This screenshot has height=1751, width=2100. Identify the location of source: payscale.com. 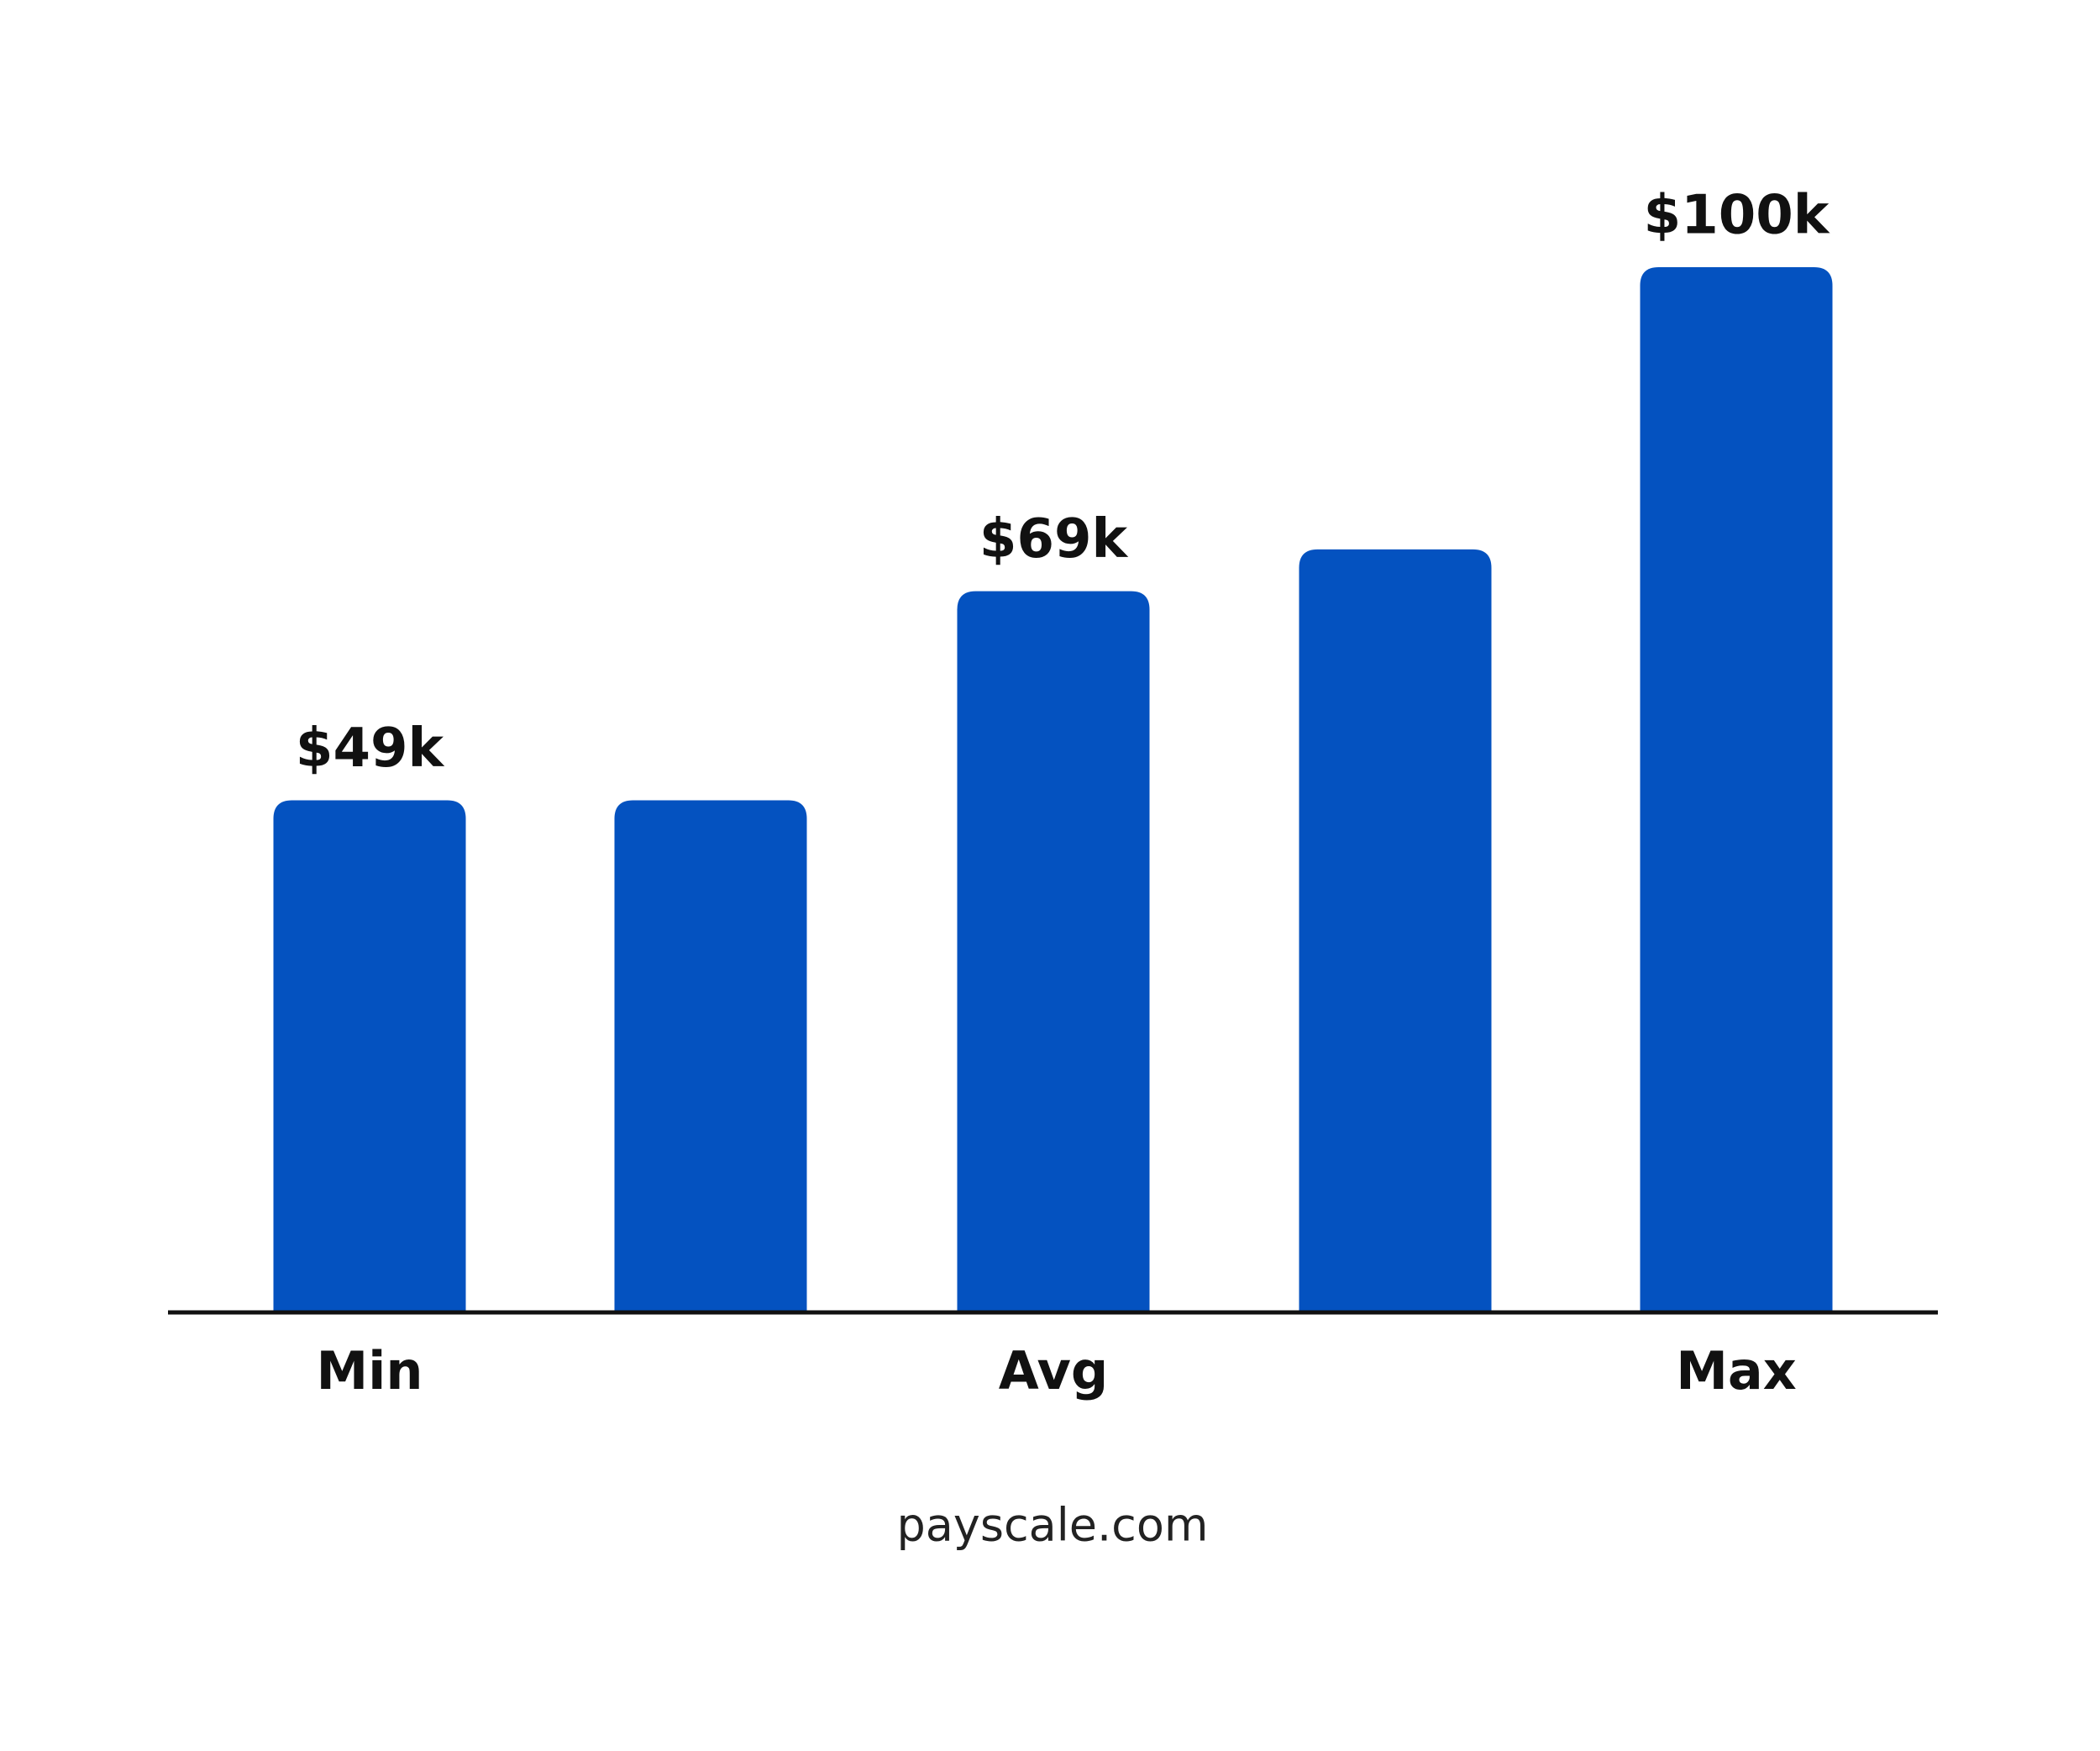
(1053, 1525).